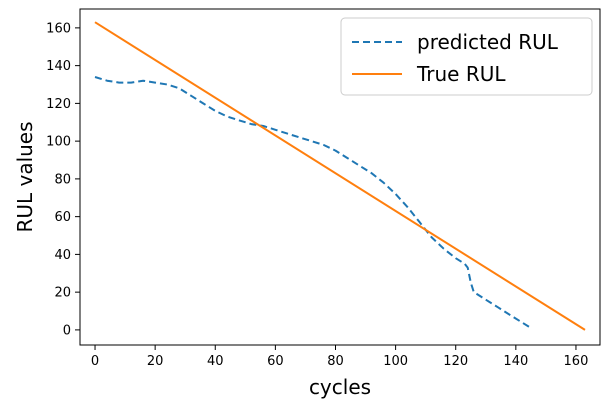 The width and height of the screenshot is (605, 402). I want to click on y-tick-label: 60, so click(62, 217).